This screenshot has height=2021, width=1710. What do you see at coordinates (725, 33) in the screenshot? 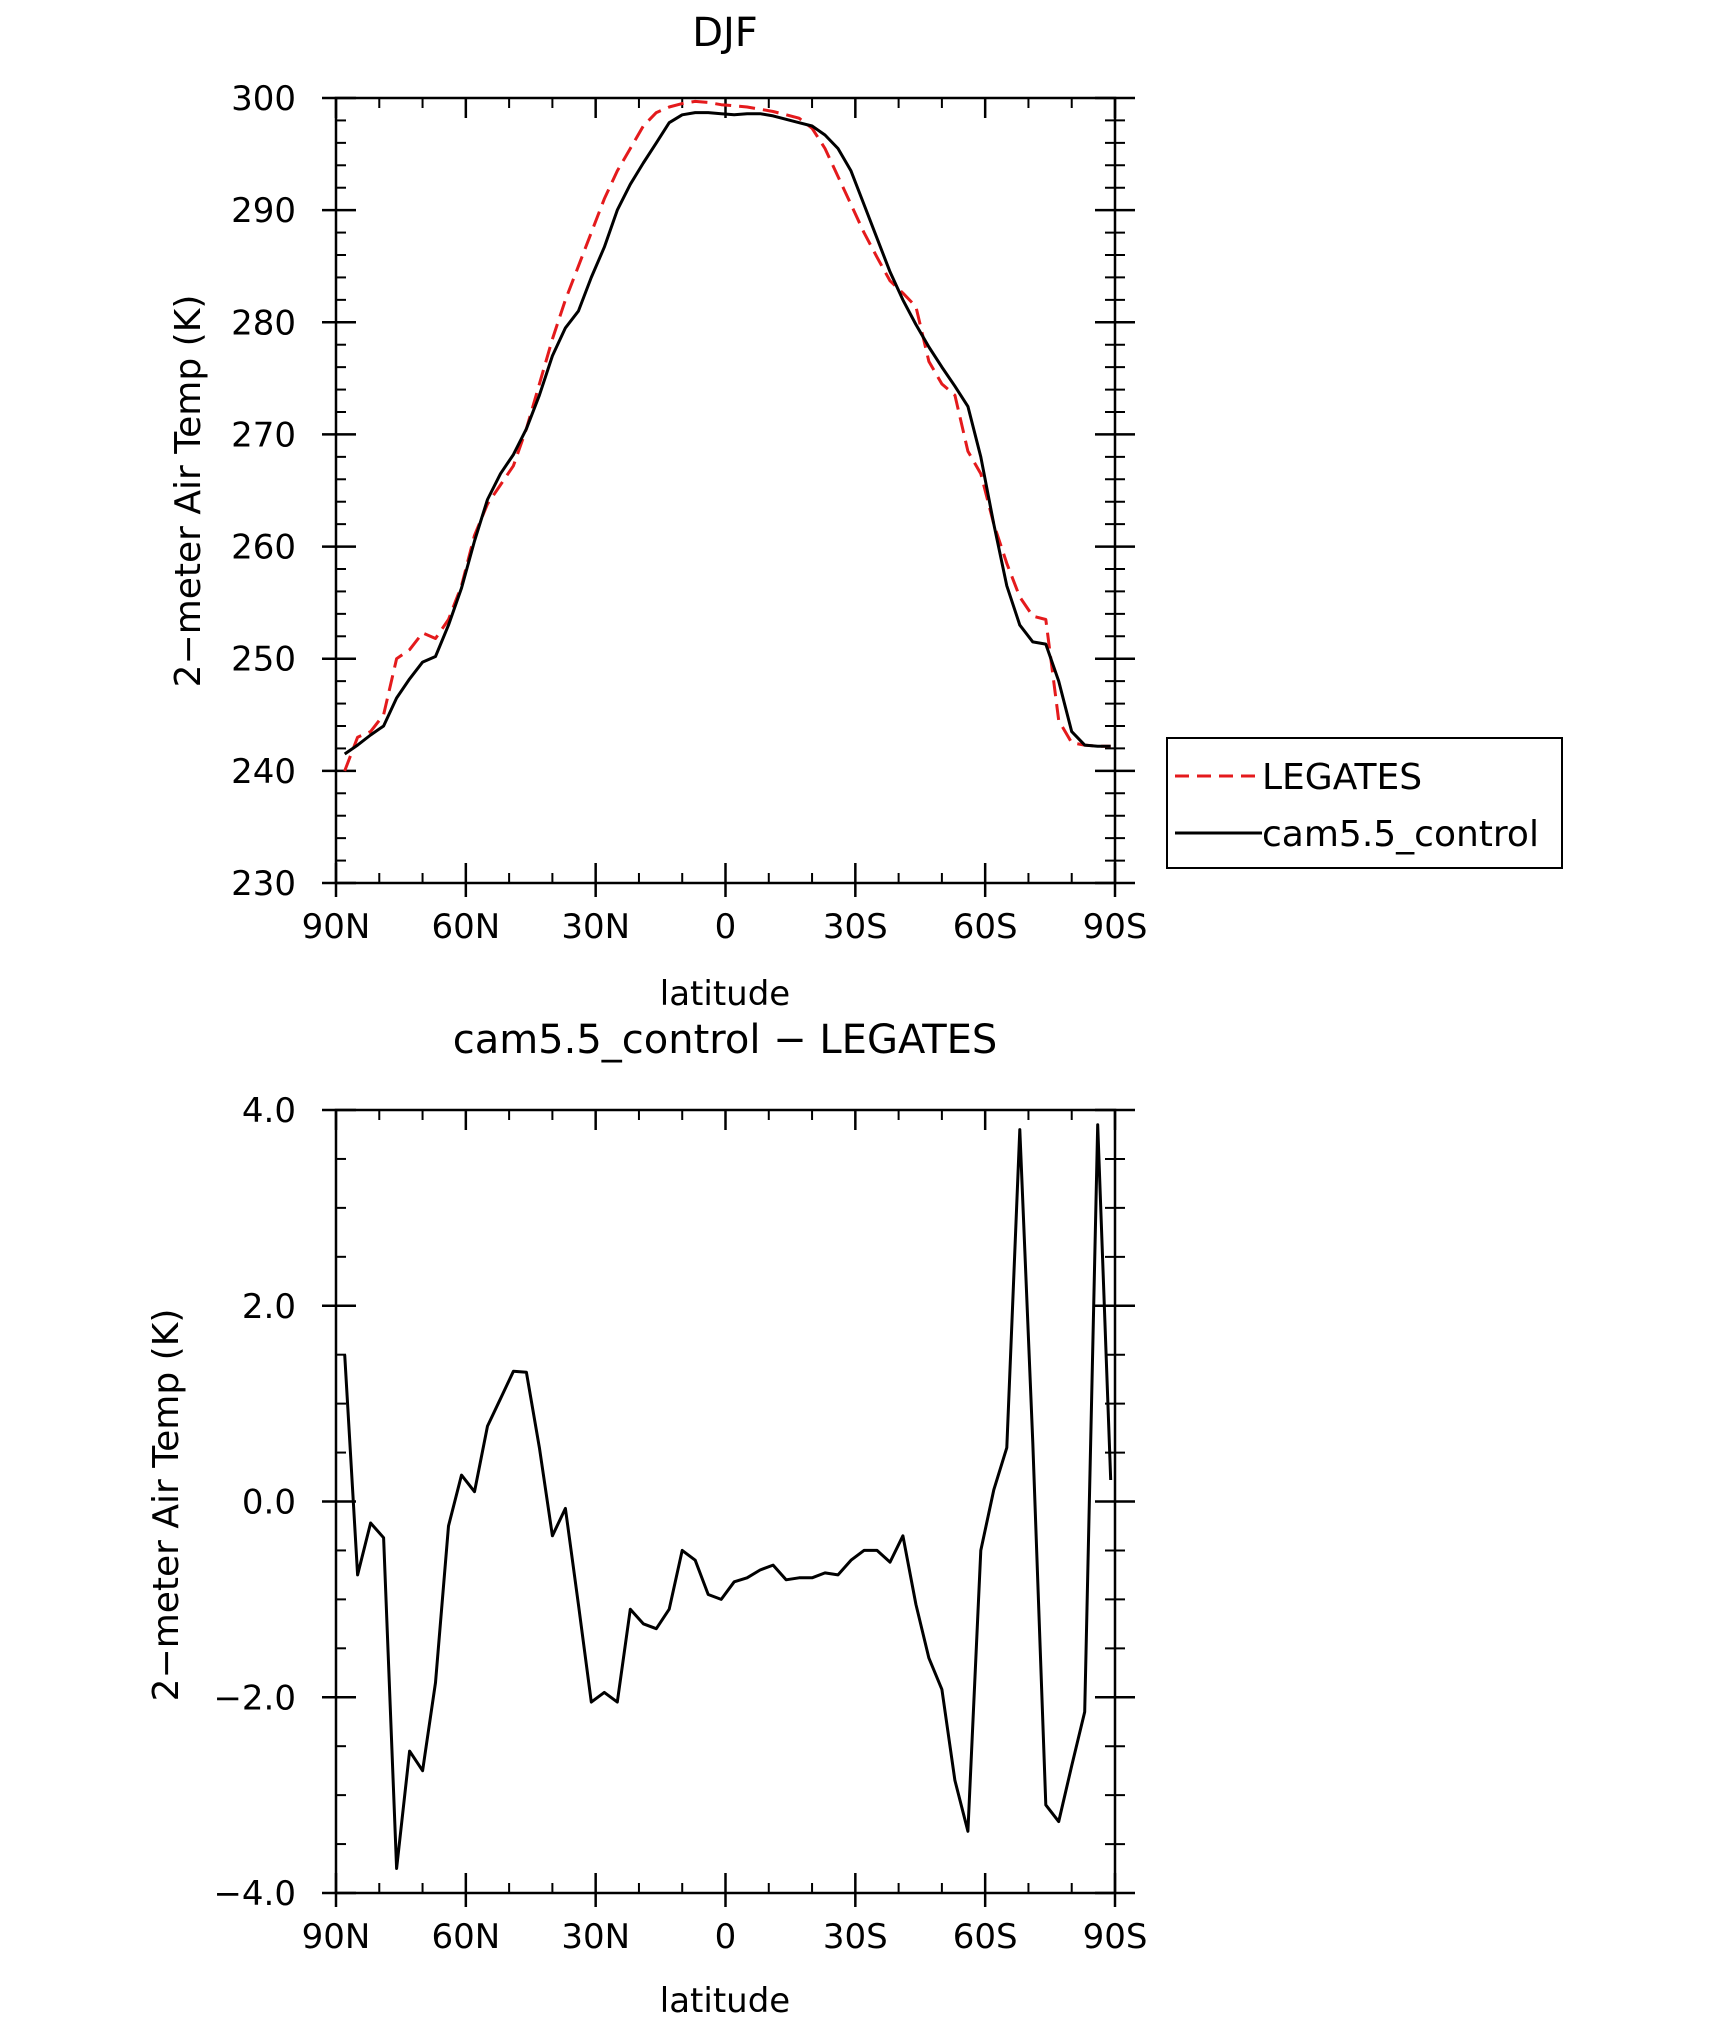
I see `chart-title: DJF` at bounding box center [725, 33].